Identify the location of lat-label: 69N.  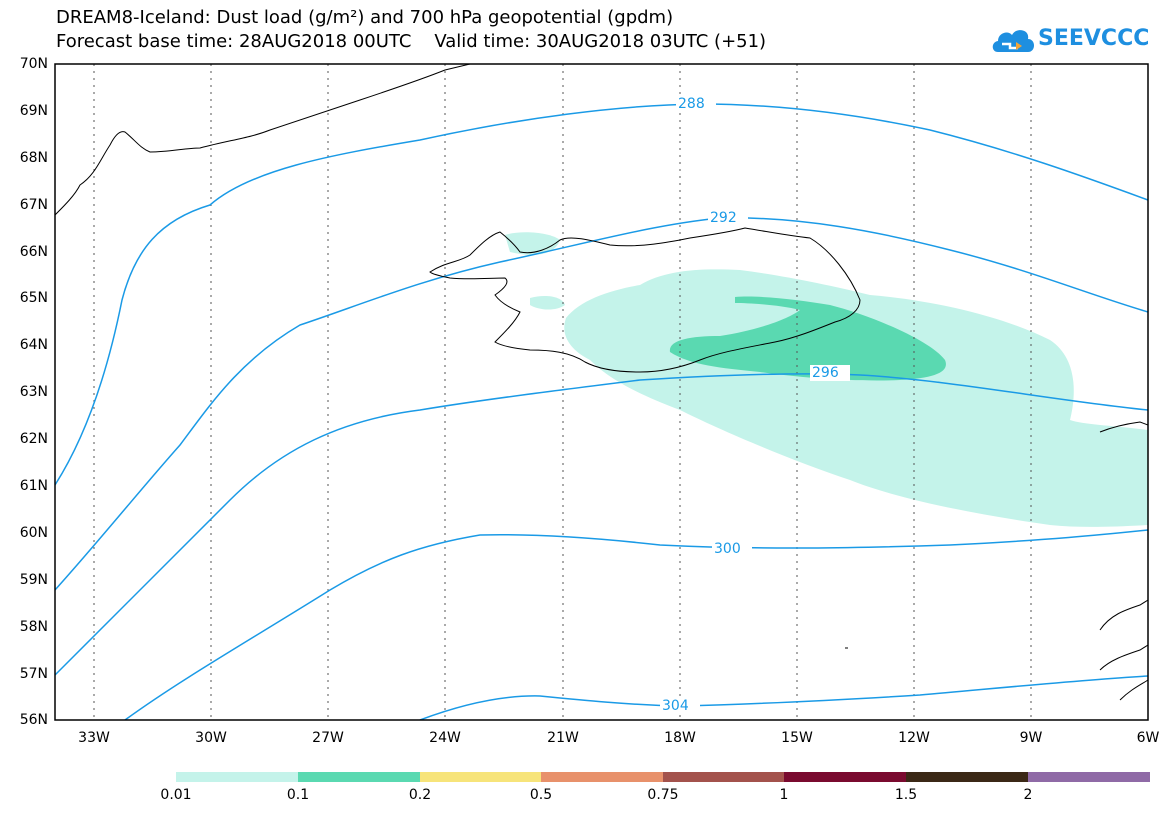
(33, 111).